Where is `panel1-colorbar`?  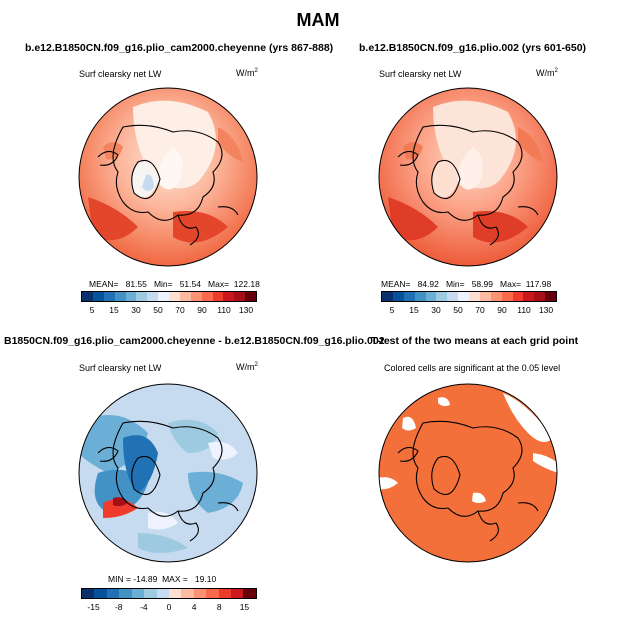
panel1-colorbar is located at coordinates (169, 296).